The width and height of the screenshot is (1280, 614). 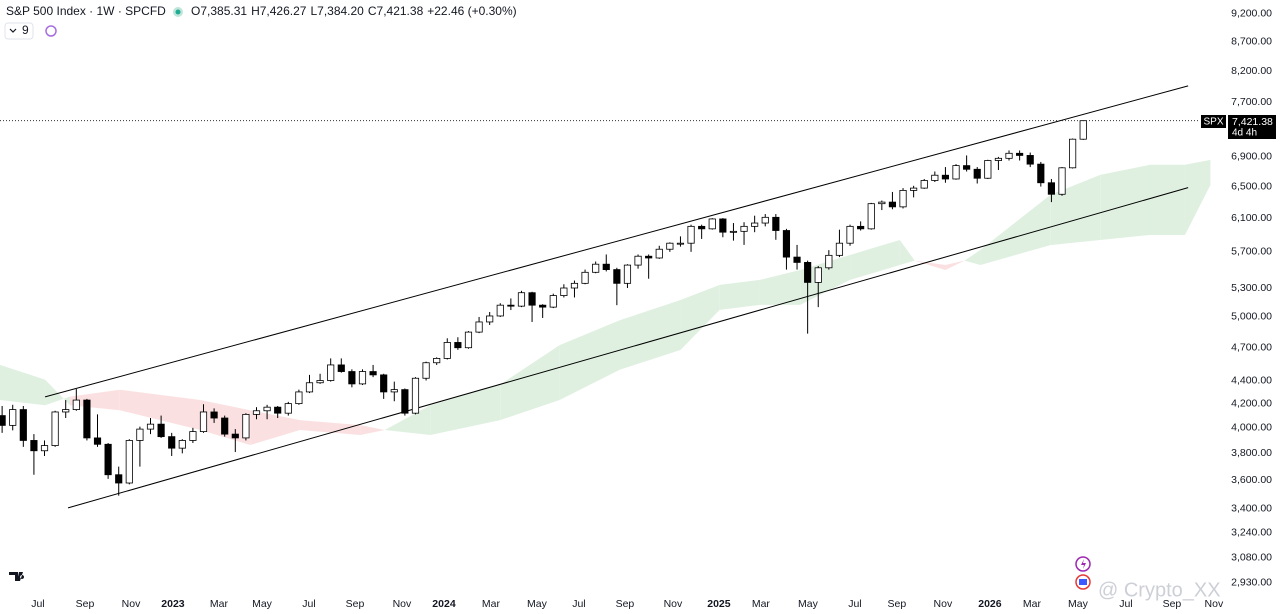 What do you see at coordinates (1159, 590) in the screenshot?
I see `watermark: @ Crypto_XX` at bounding box center [1159, 590].